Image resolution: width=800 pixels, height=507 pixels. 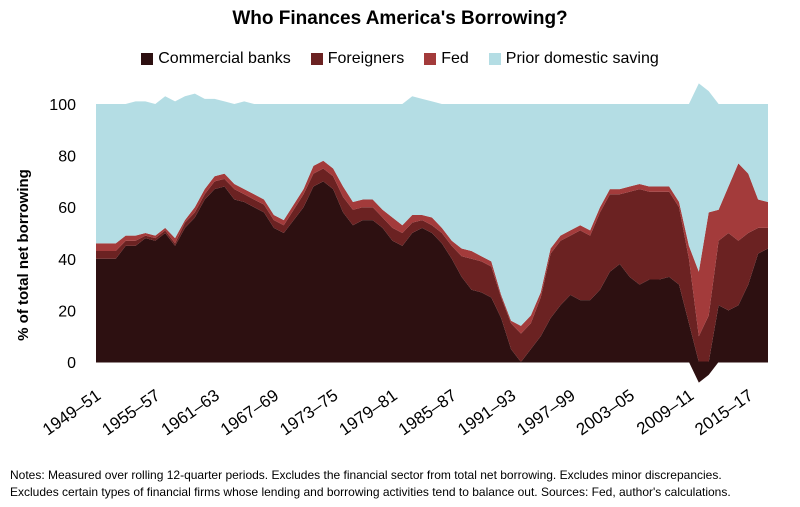 I want to click on y-axis: 0 20 40 60 80 100, so click(x=62, y=234).